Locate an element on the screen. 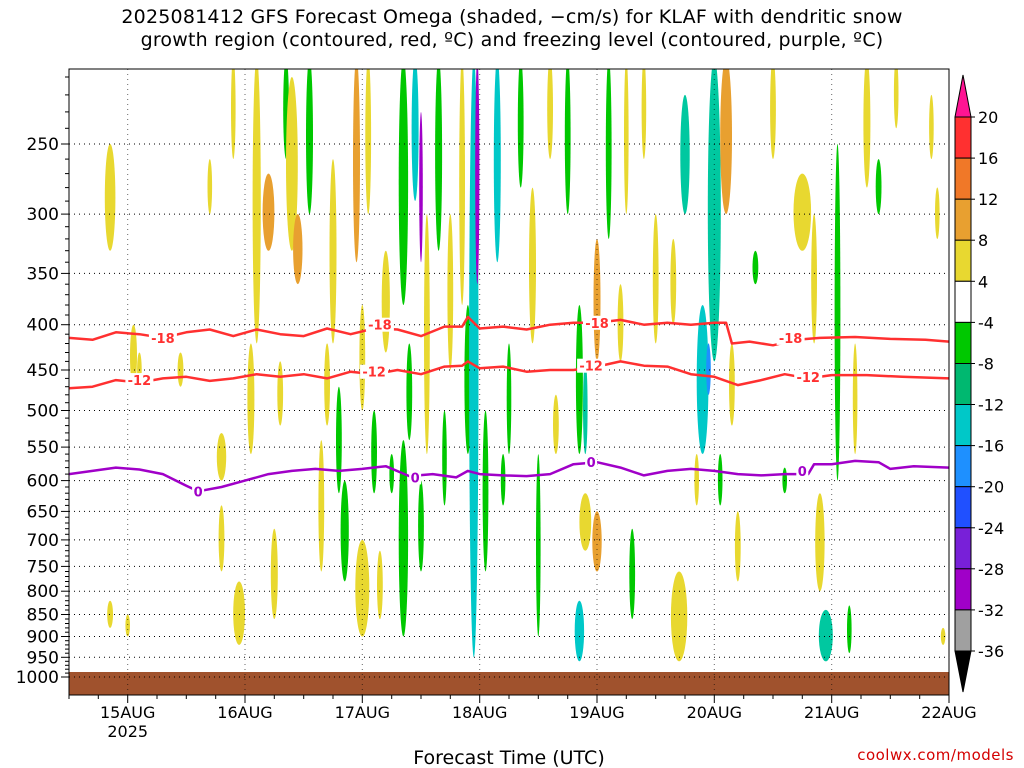  y-tick-label: 400 is located at coordinates (43, 326).